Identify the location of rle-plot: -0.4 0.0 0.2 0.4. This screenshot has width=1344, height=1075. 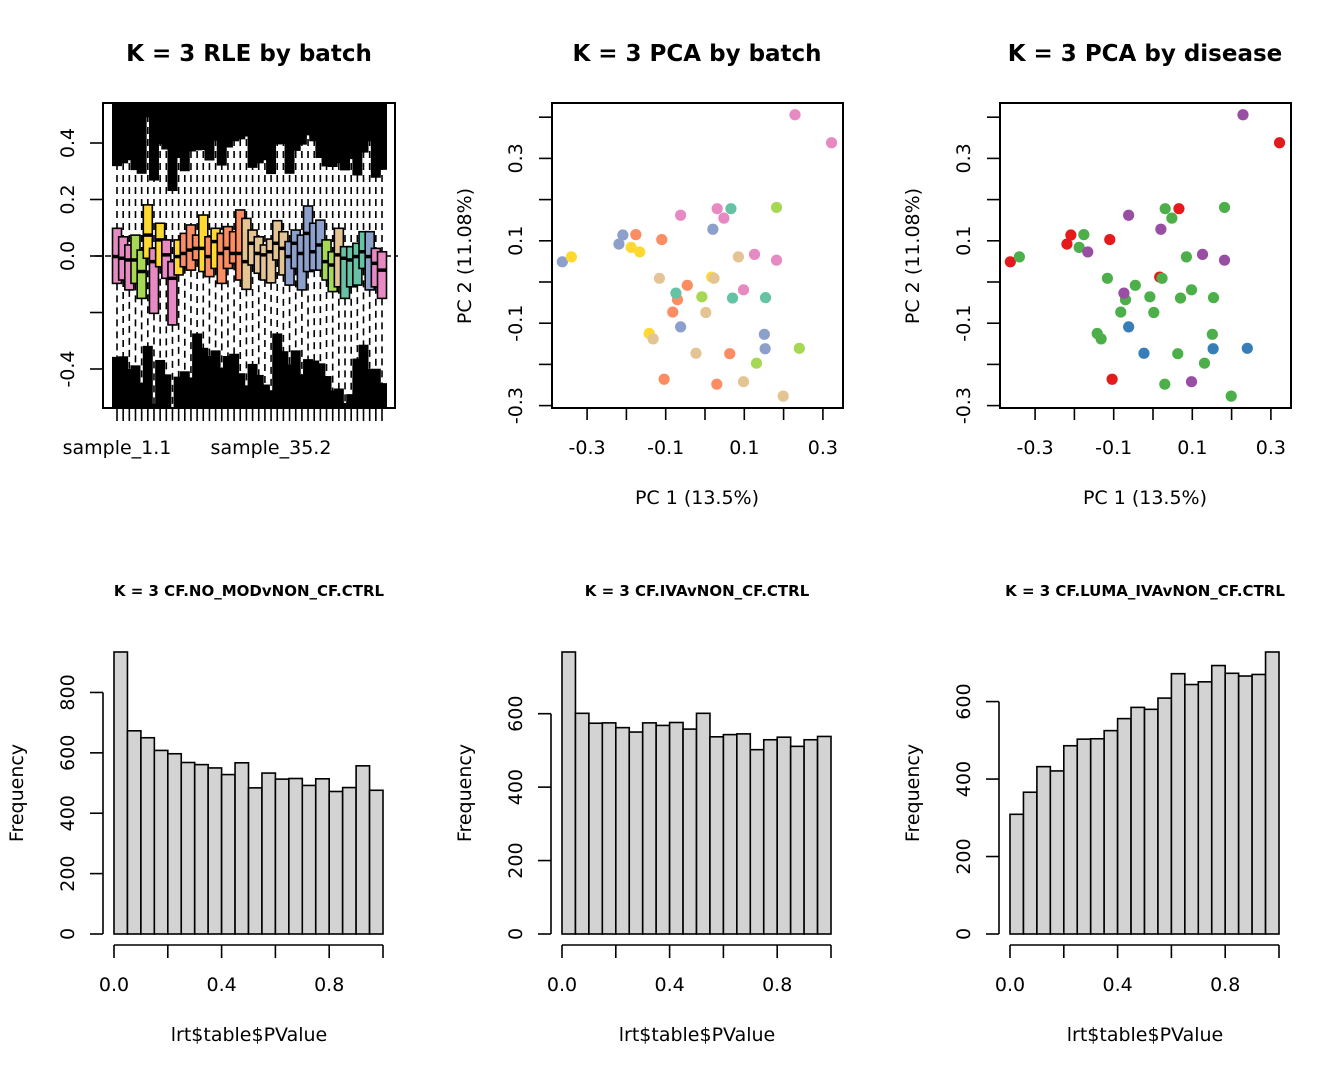
(227, 261).